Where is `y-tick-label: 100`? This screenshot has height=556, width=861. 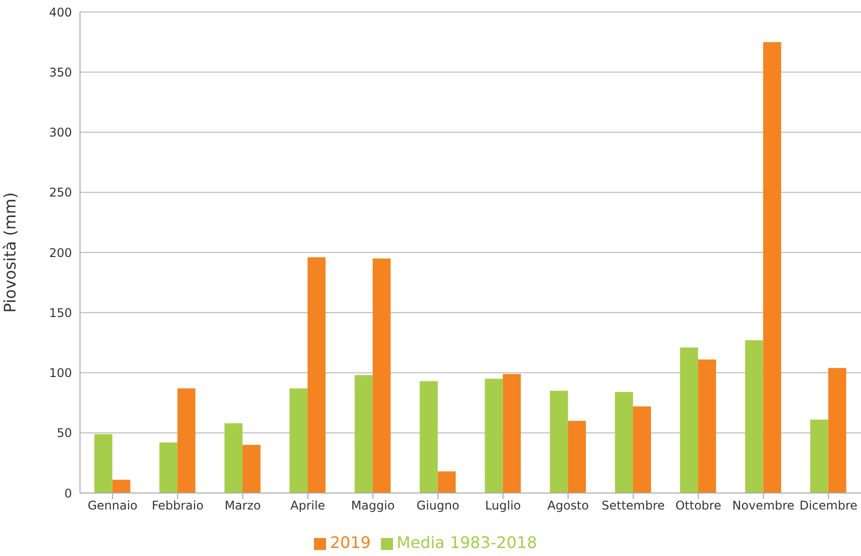 y-tick-label: 100 is located at coordinates (60, 373).